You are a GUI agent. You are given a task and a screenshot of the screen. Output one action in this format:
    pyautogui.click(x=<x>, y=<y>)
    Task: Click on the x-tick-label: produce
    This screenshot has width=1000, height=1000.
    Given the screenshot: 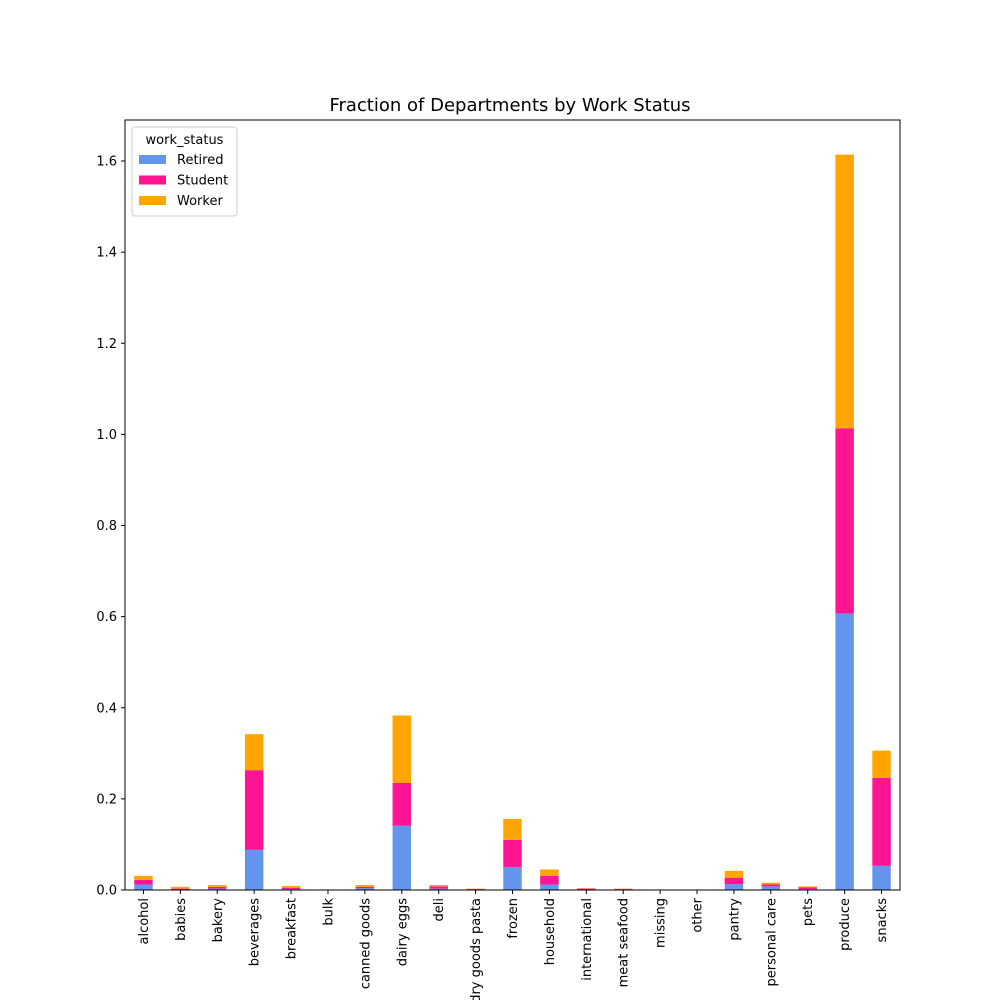 What is the action you would take?
    pyautogui.click(x=845, y=924)
    